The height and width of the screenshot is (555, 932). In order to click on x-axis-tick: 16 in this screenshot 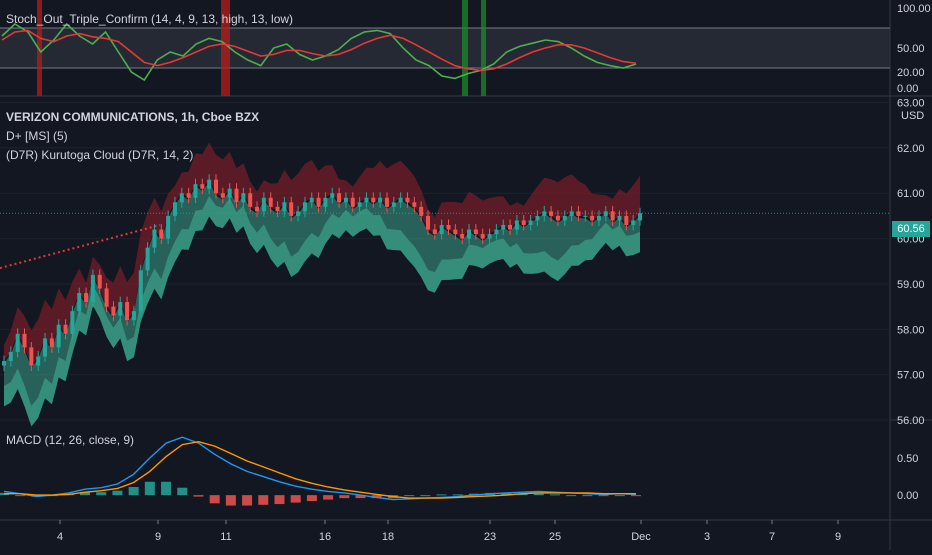, I will do `click(325, 537)`.